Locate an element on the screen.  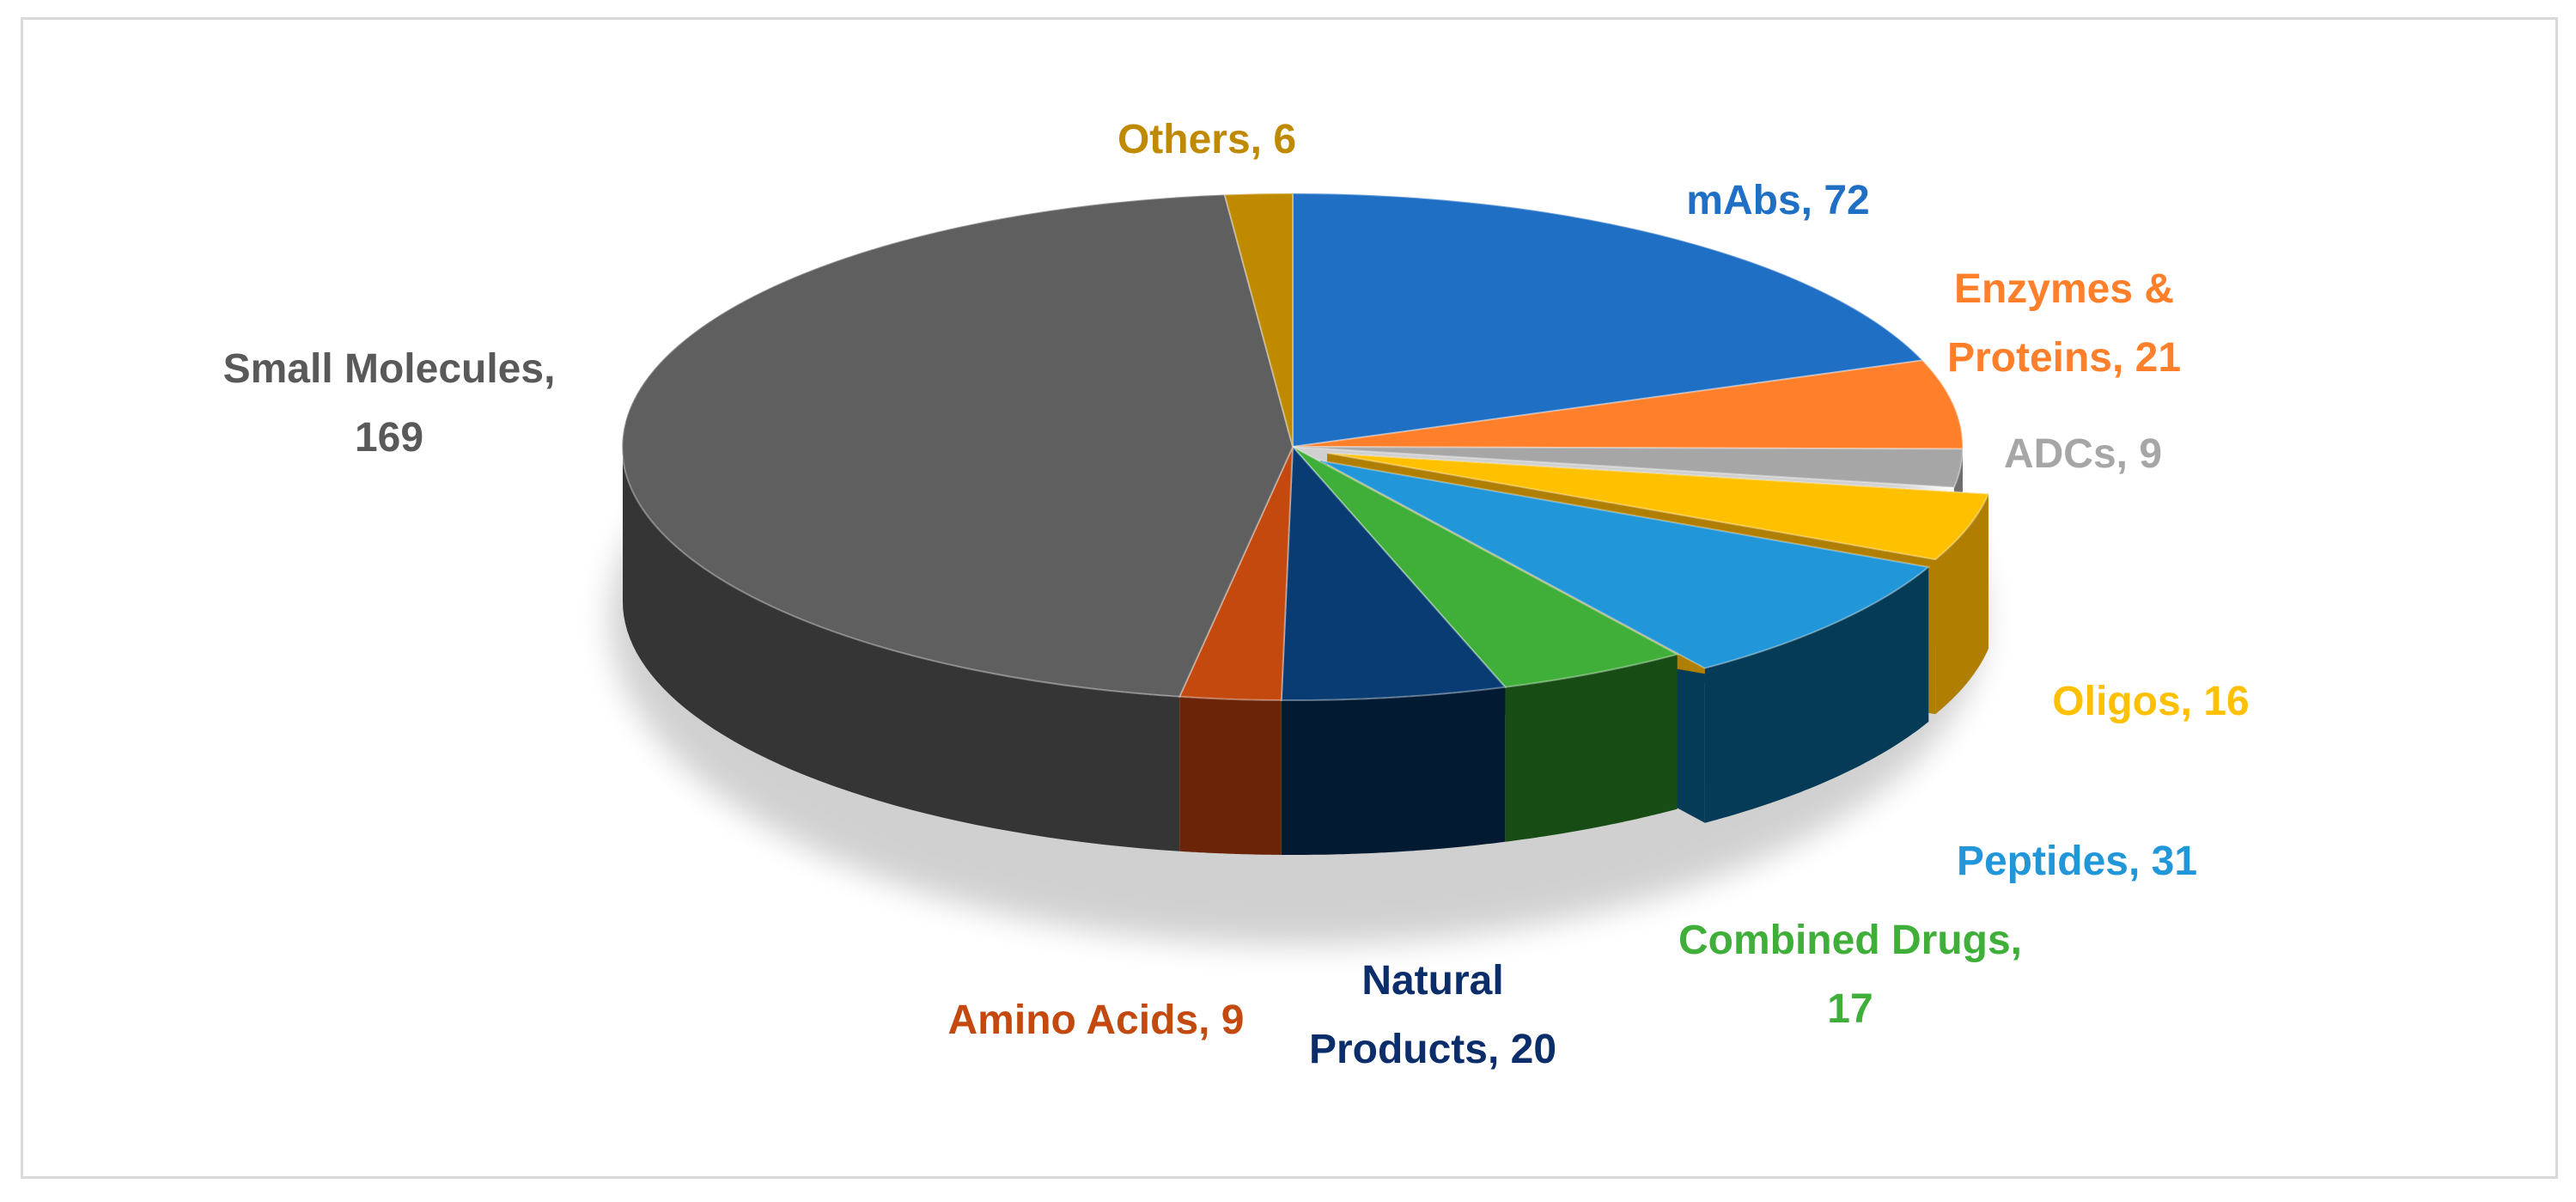
slice-others is located at coordinates (1258, 320).